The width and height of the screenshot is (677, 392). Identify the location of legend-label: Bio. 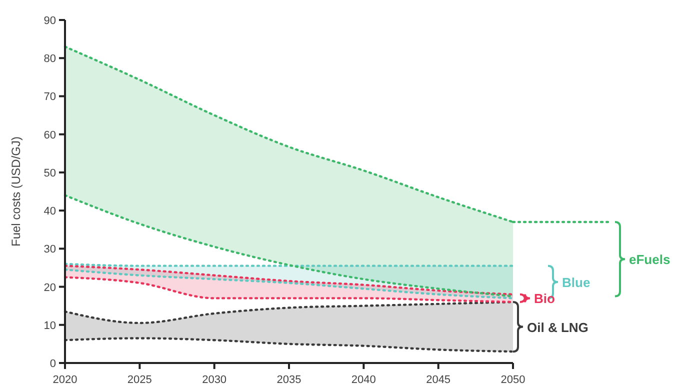
(544, 298).